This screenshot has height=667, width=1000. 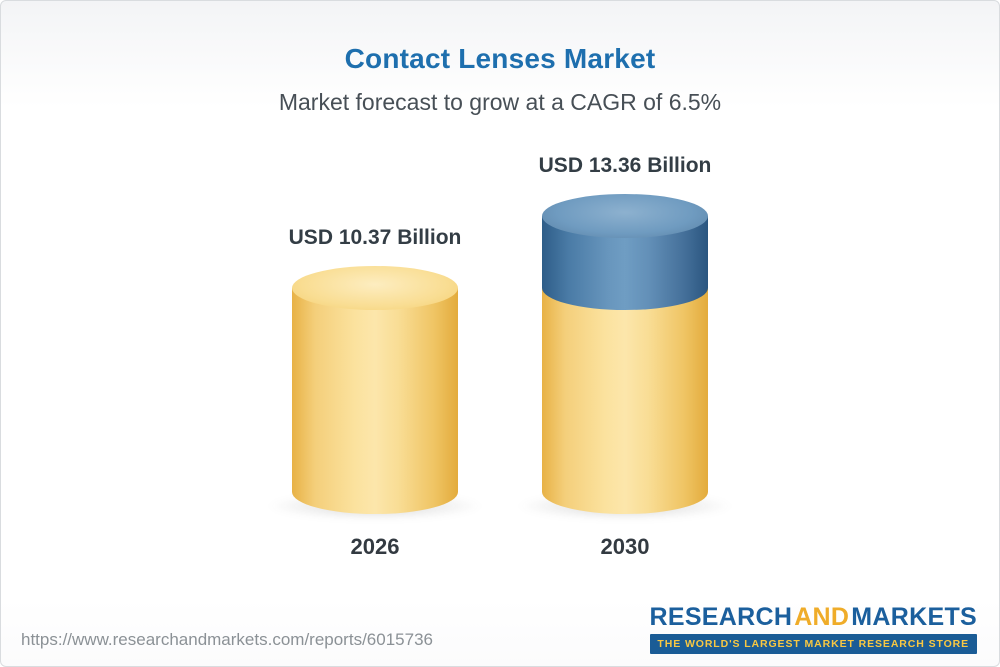 I want to click on year-label-2026: 2026, so click(x=375, y=546).